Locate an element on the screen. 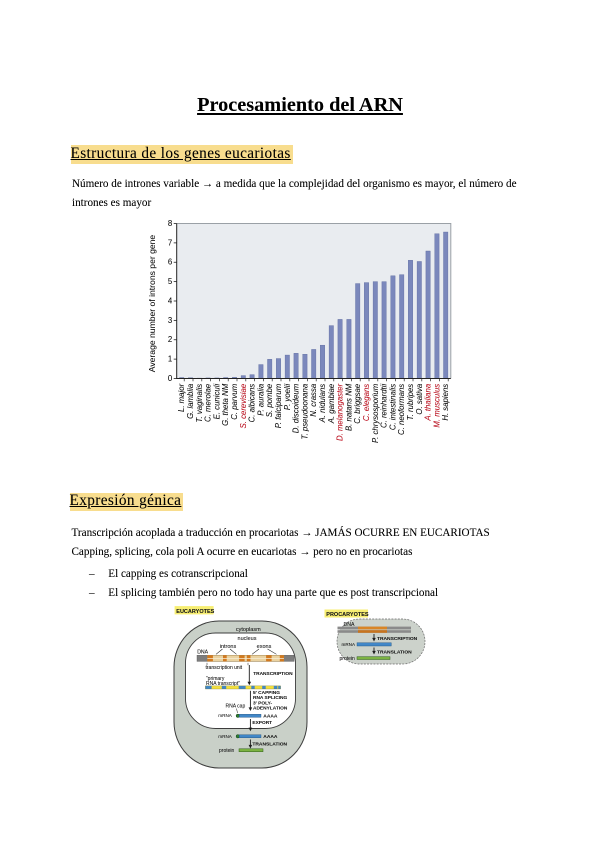  svg-text: A. thaliana is located at coordinates (428, 402).